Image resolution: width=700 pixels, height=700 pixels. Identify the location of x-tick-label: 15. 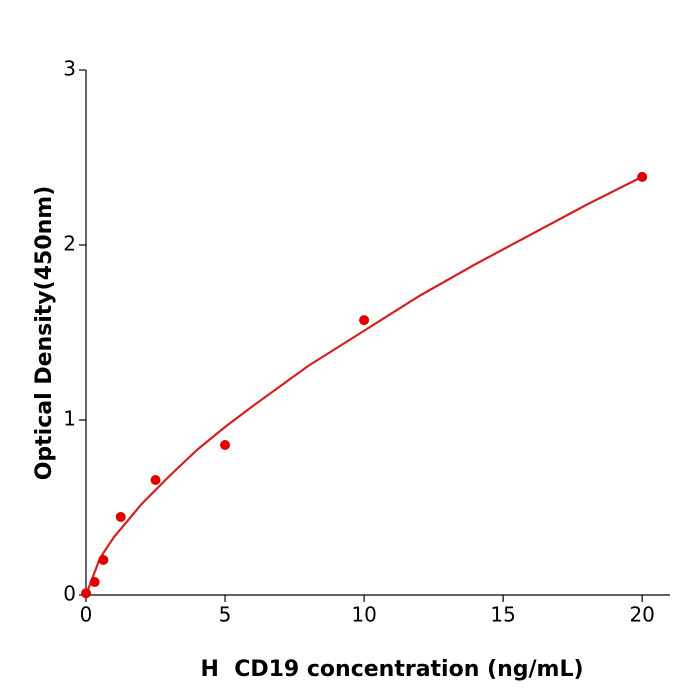
(502, 615).